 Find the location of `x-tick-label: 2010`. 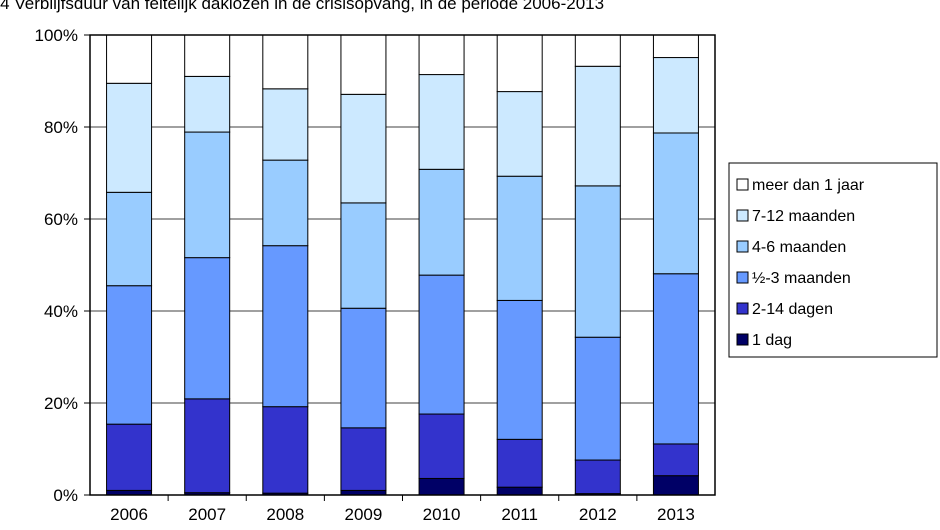

x-tick-label: 2010 is located at coordinates (442, 514).